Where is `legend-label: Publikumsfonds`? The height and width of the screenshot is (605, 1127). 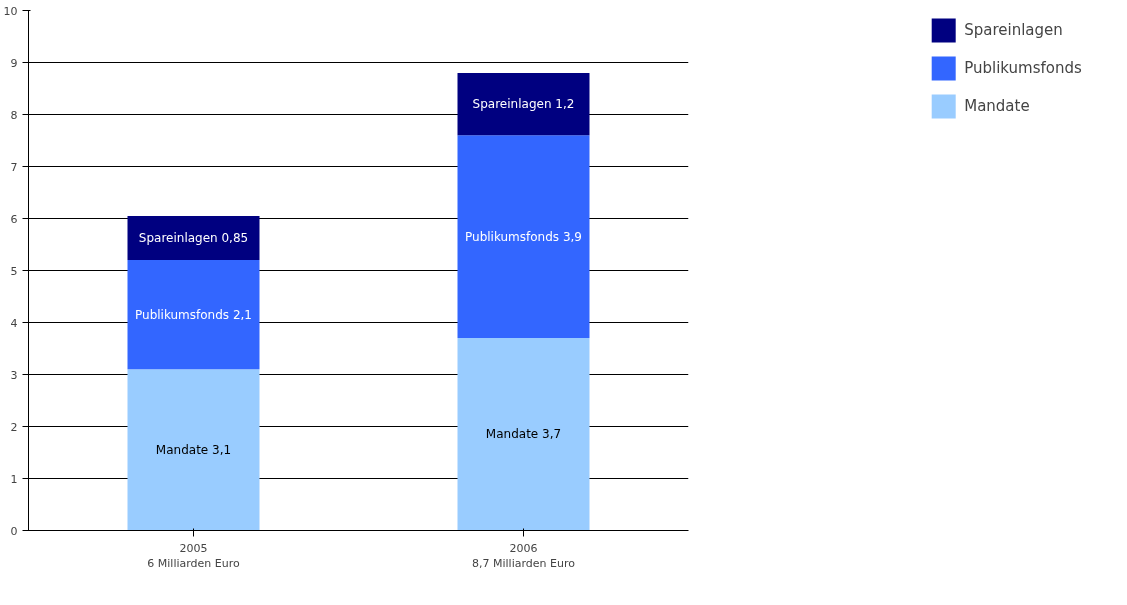 legend-label: Publikumsfonds is located at coordinates (1023, 68).